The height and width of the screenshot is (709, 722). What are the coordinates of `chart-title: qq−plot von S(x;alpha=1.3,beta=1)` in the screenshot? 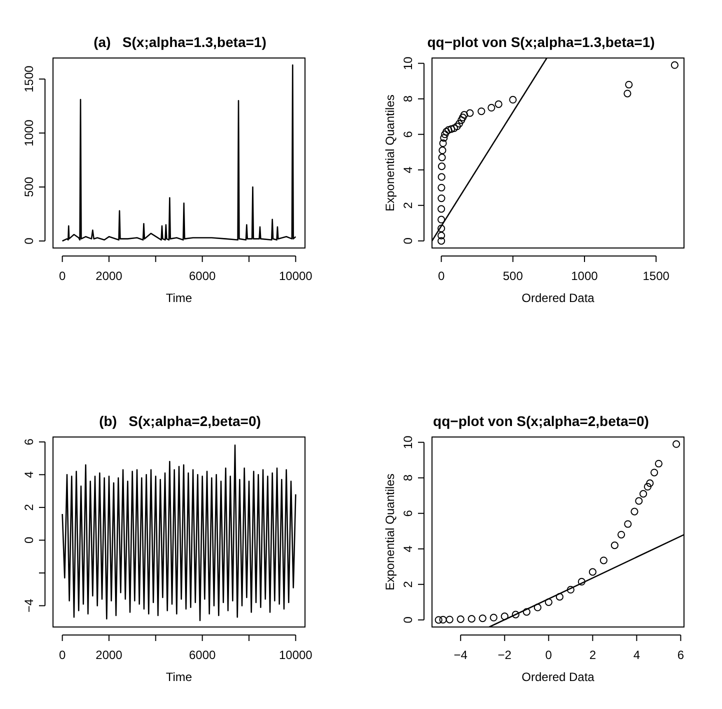 It's located at (541, 42).